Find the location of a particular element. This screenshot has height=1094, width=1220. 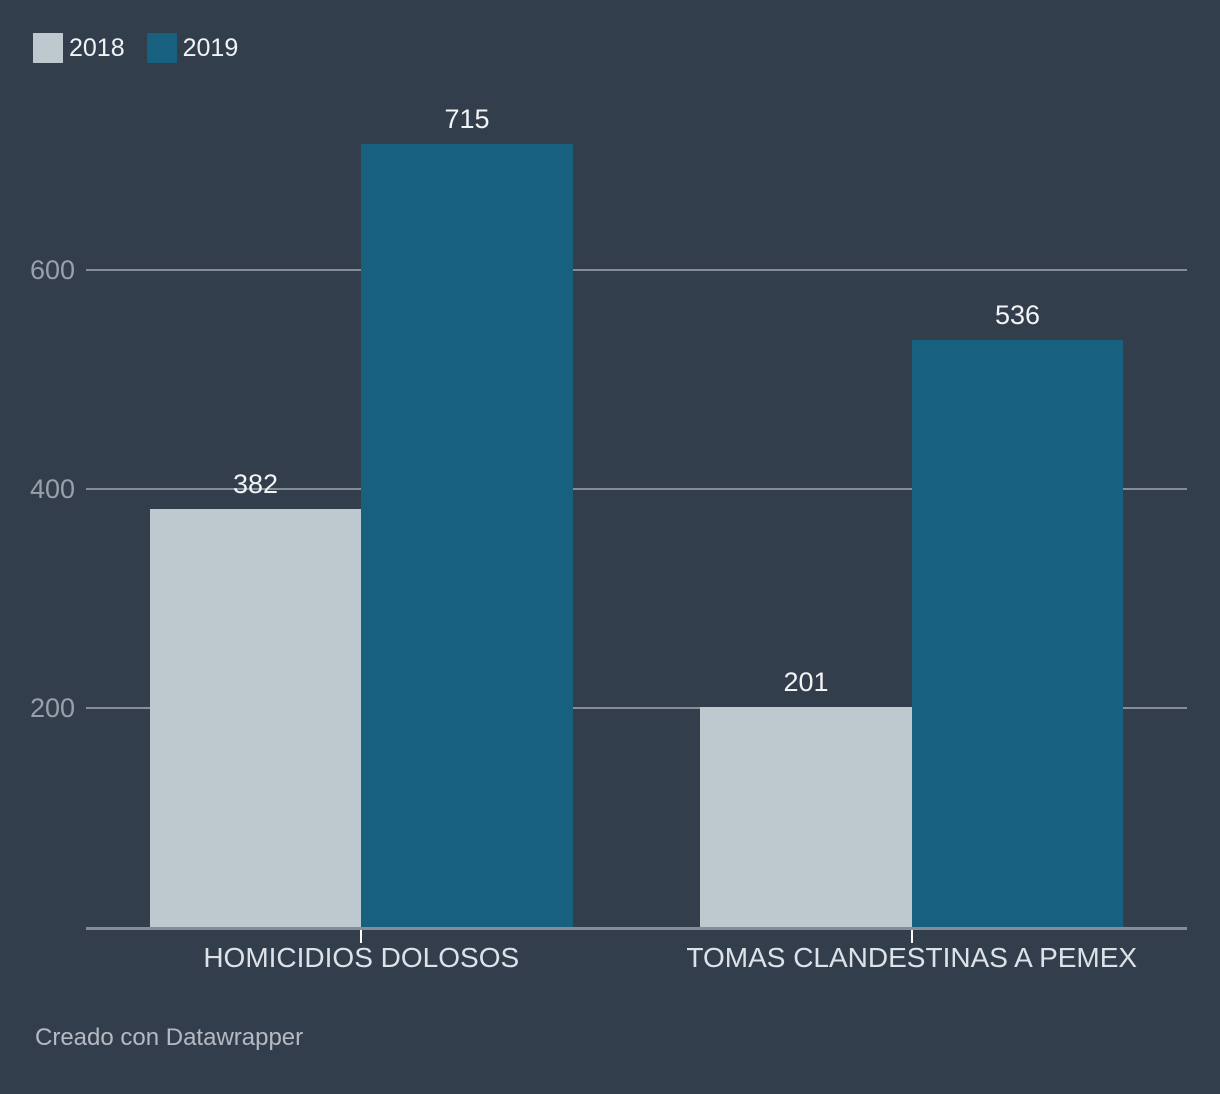

legend-item-2019: 2019 is located at coordinates (192, 48).